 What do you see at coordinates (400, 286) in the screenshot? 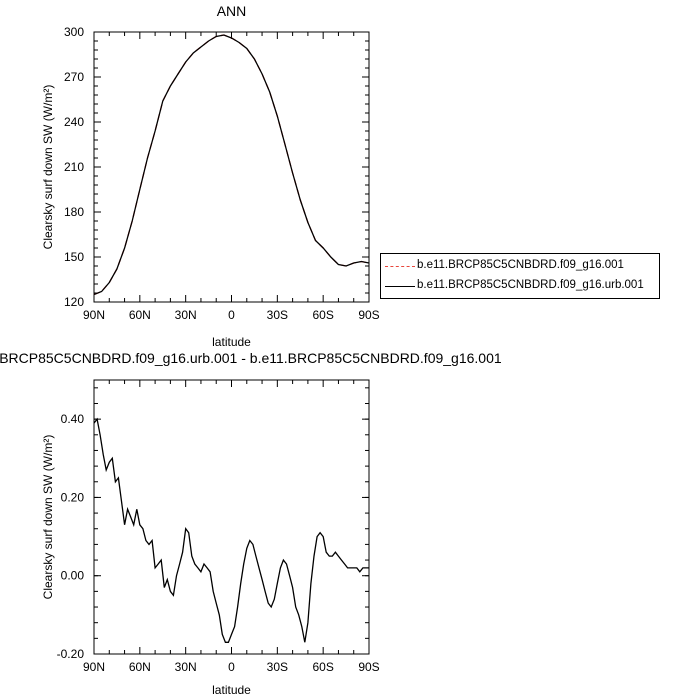
I see `legend-swatch-solid-black` at bounding box center [400, 286].